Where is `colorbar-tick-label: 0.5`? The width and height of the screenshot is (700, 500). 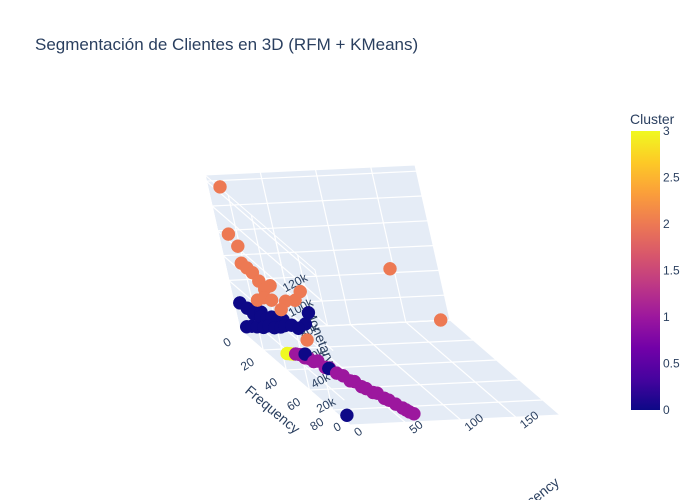 colorbar-tick-label: 0.5 is located at coordinates (671, 364).